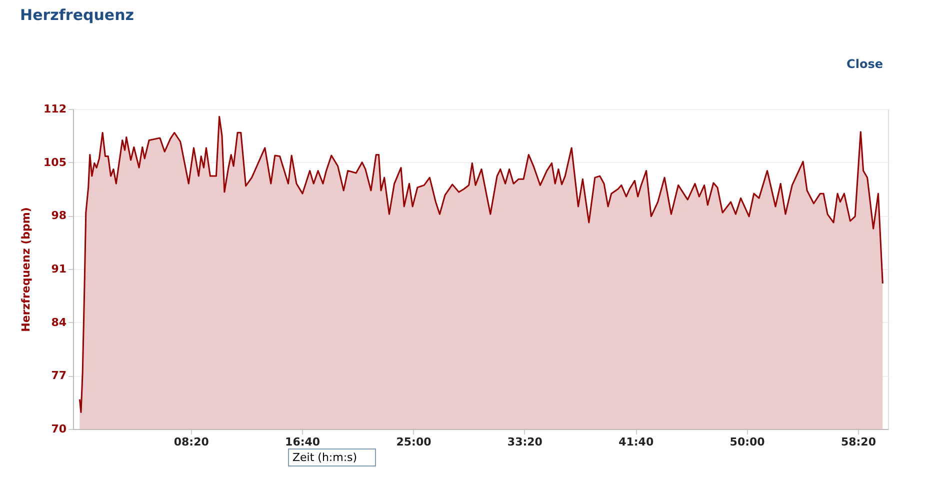  Describe the element at coordinates (58, 375) in the screenshot. I see `y-tick-label: 77` at that location.